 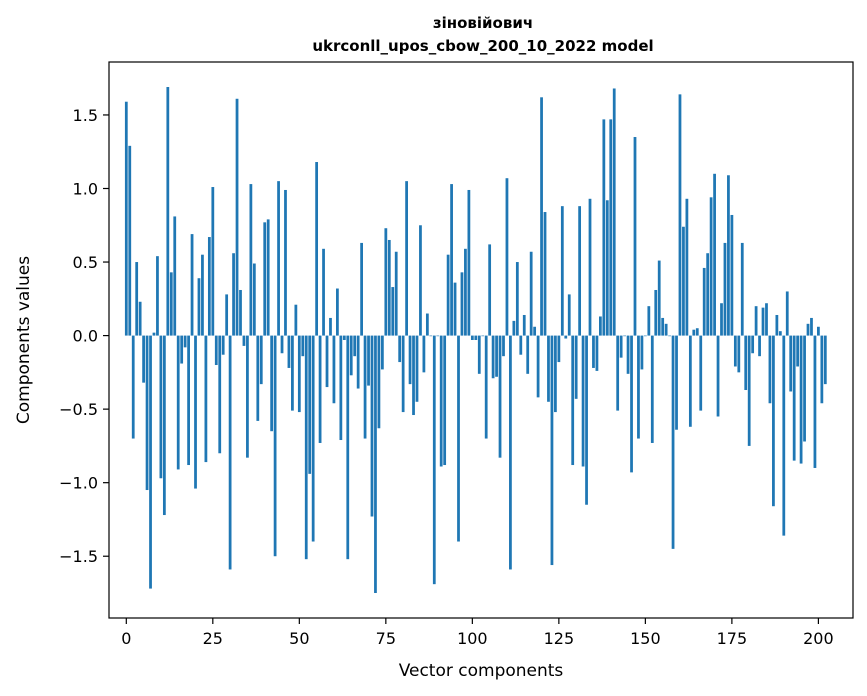 I want to click on x-tick-label: 175, so click(x=732, y=638).